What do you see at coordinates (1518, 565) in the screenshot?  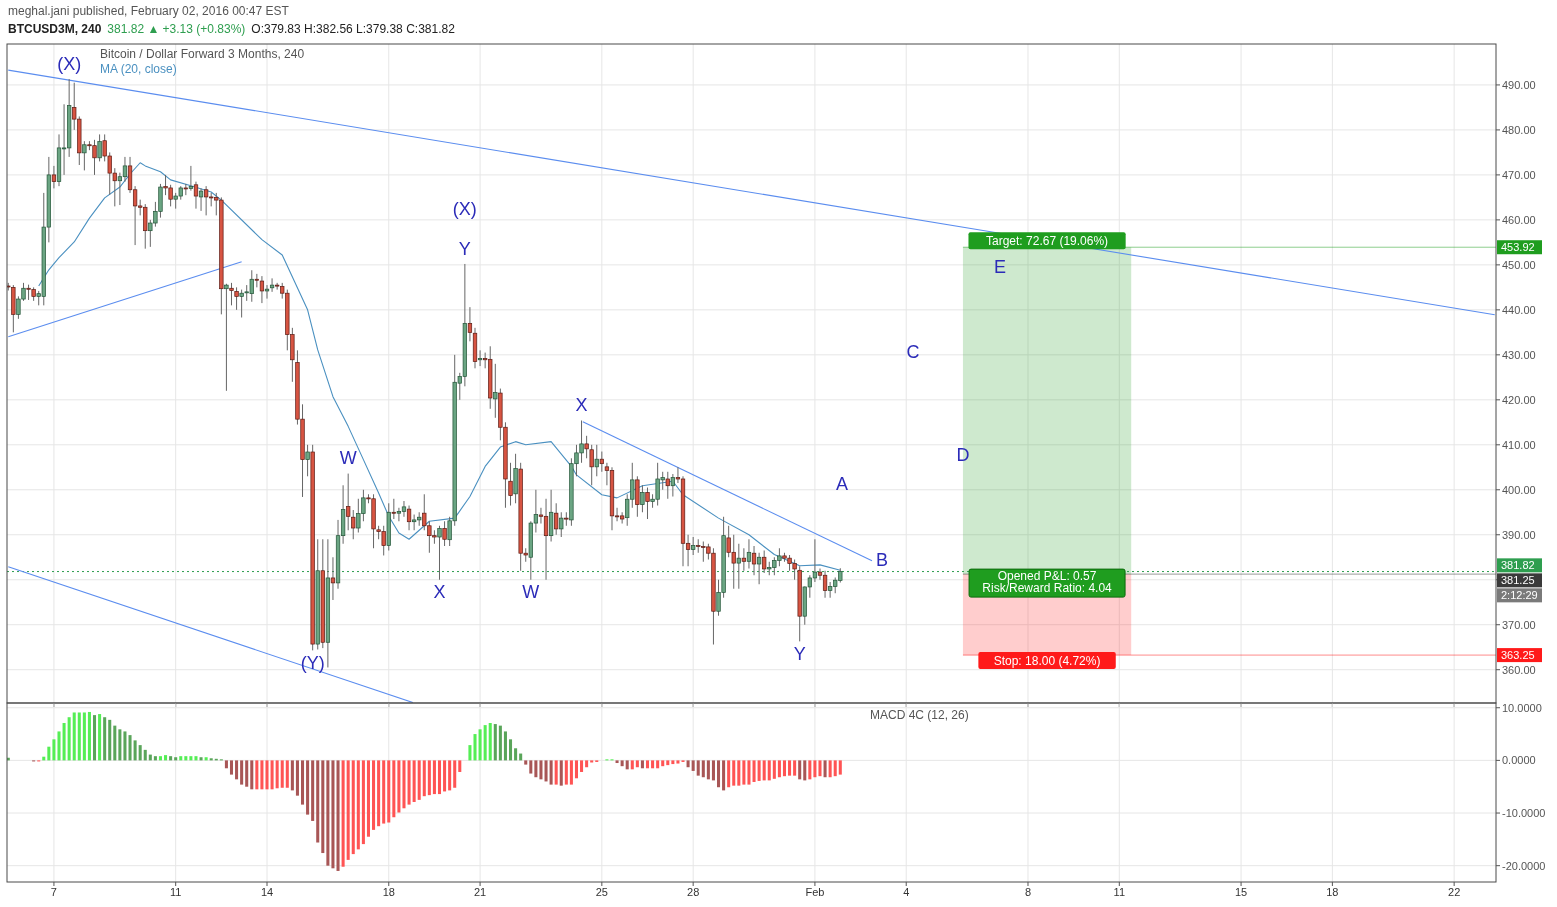 I see `ref-line-label: 381.82` at bounding box center [1518, 565].